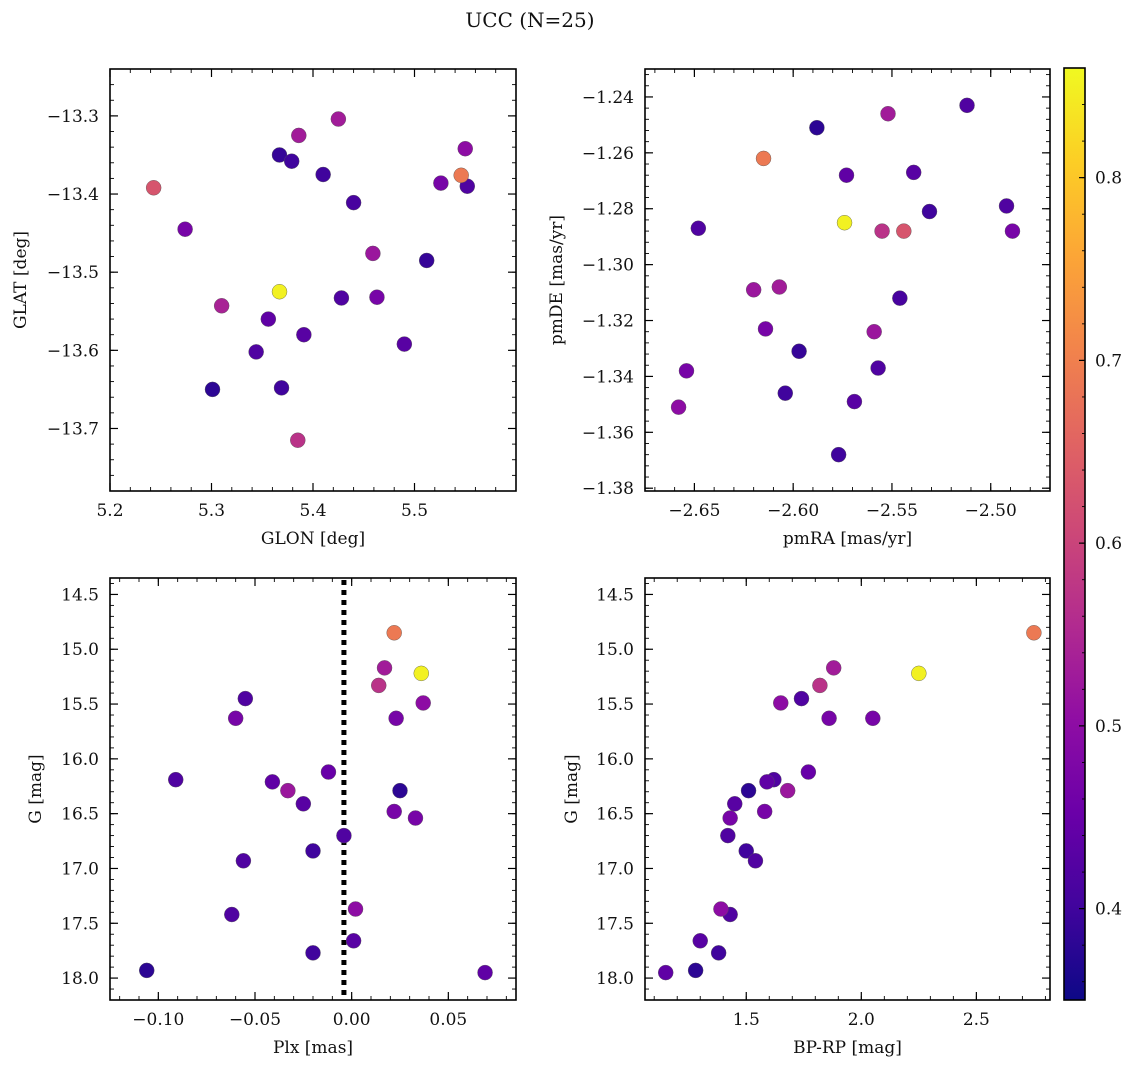 This screenshot has width=1136, height=1068. Describe the element at coordinates (892, 511) in the screenshot. I see `x-tick-label: −2.55` at that location.